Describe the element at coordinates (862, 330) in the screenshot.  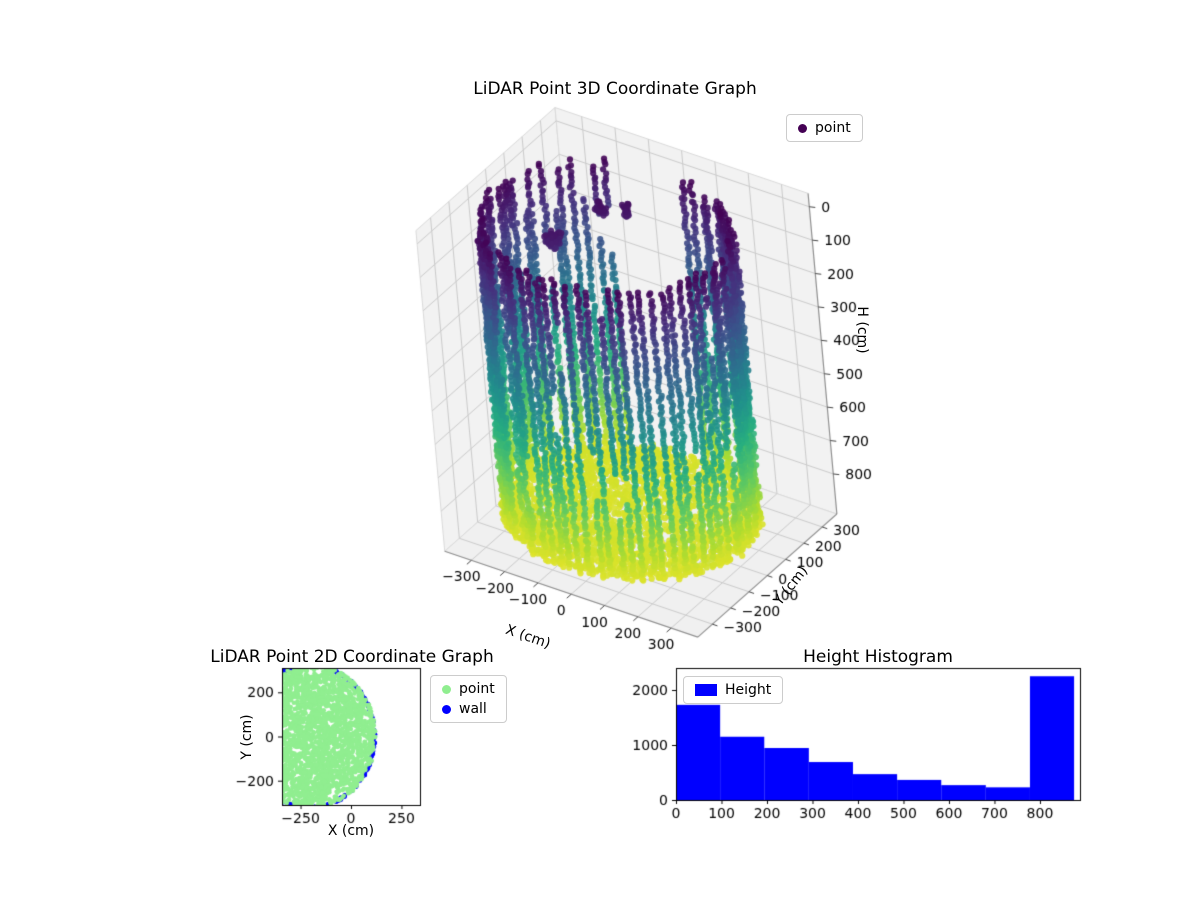
I see `z-axis-label-3d: H (cm)` at that location.